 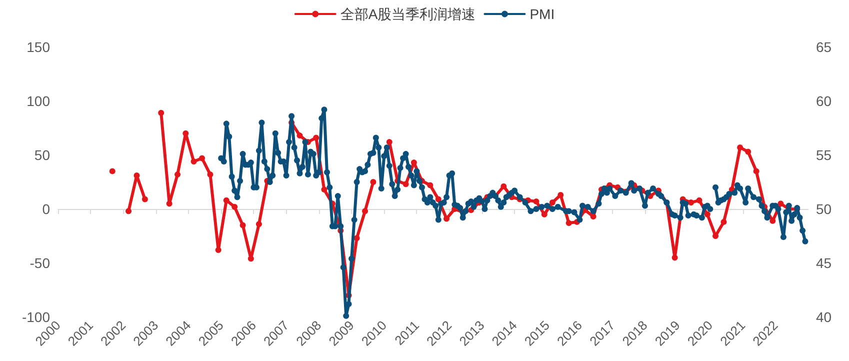 I want to click on y2-tick-label: 65, so click(x=824, y=47).